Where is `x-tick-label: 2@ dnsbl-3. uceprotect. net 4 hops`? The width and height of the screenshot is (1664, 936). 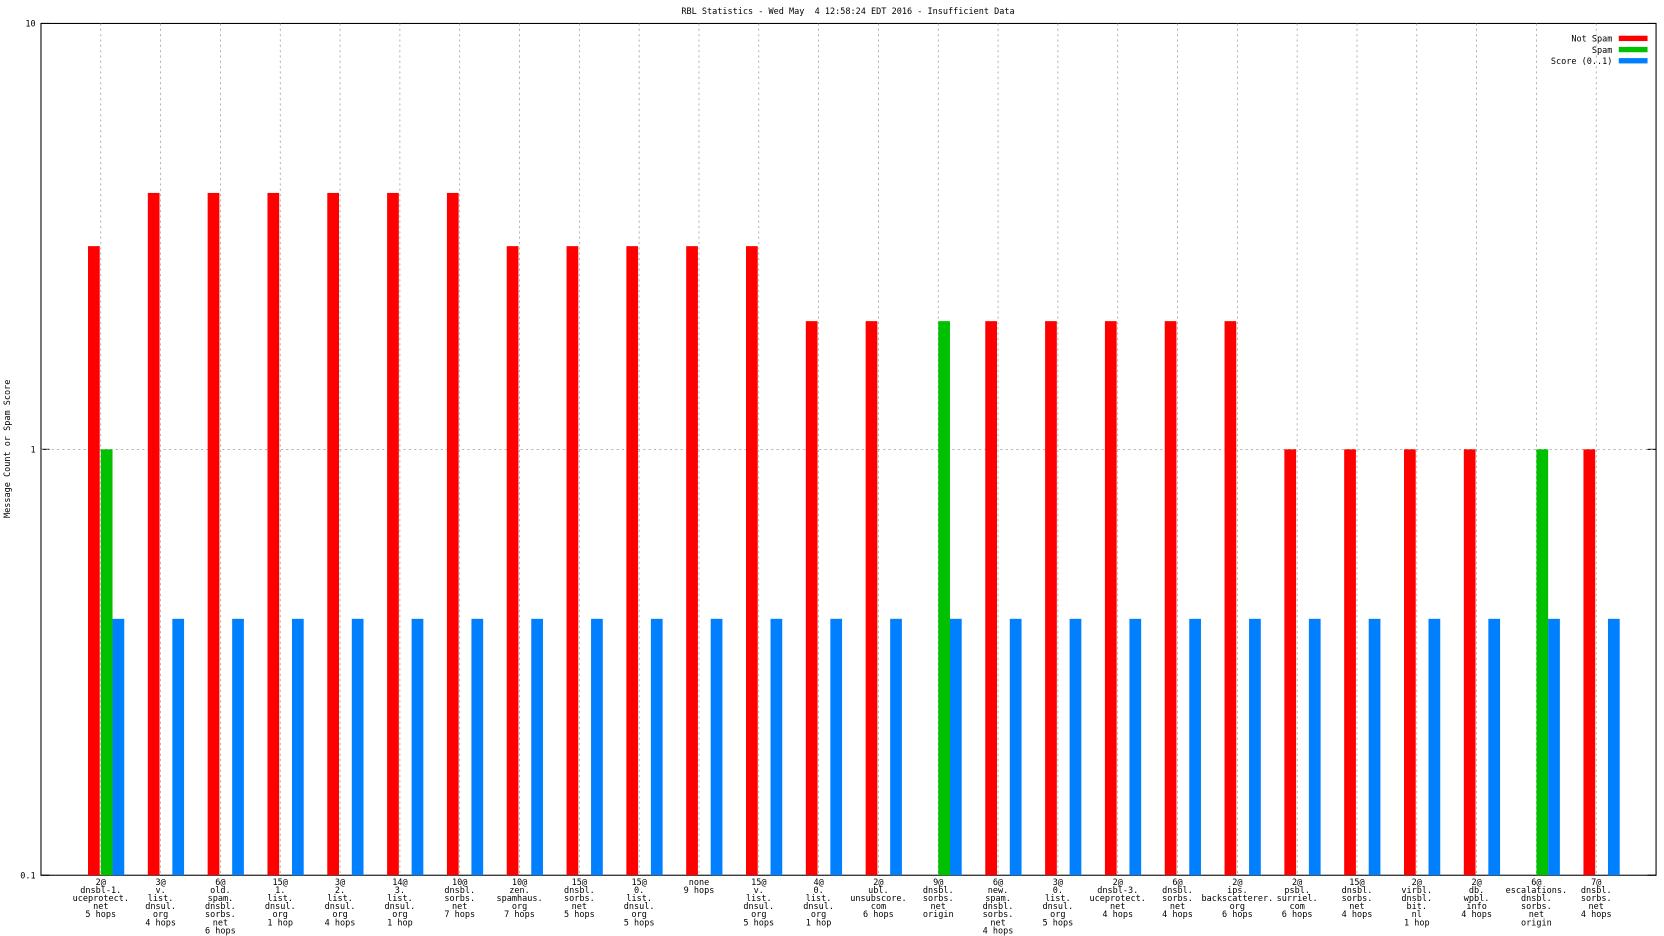
x-tick-label: 2@ dnsbl-3. uceprotect. net 4 hops is located at coordinates (1118, 899).